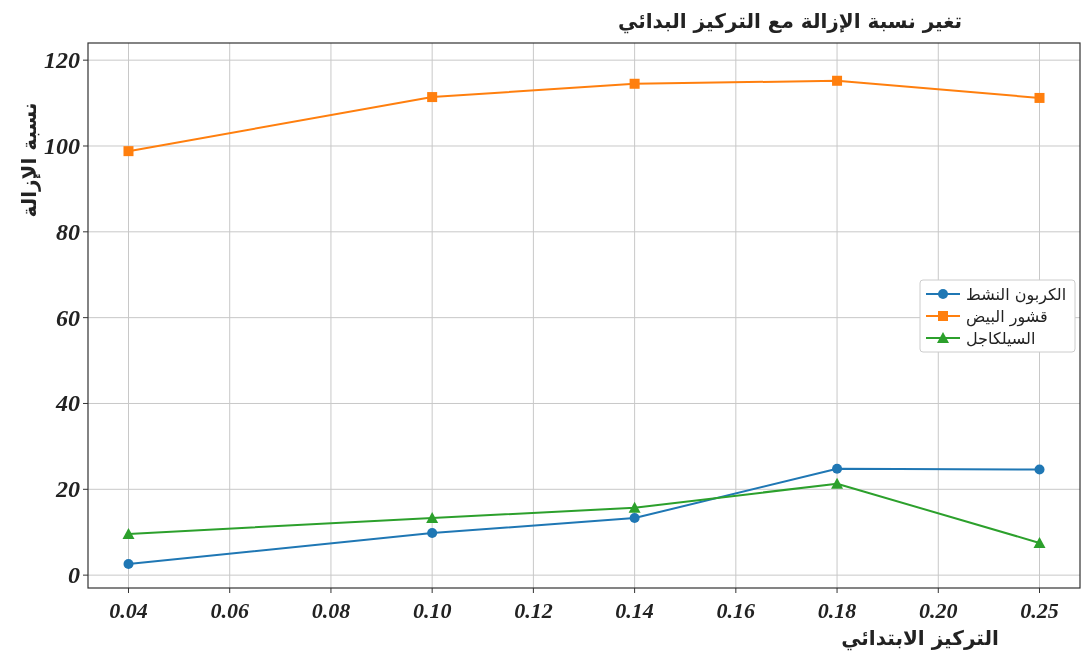  I want to click on x-tick-label: 0.25, so click(1039, 610).